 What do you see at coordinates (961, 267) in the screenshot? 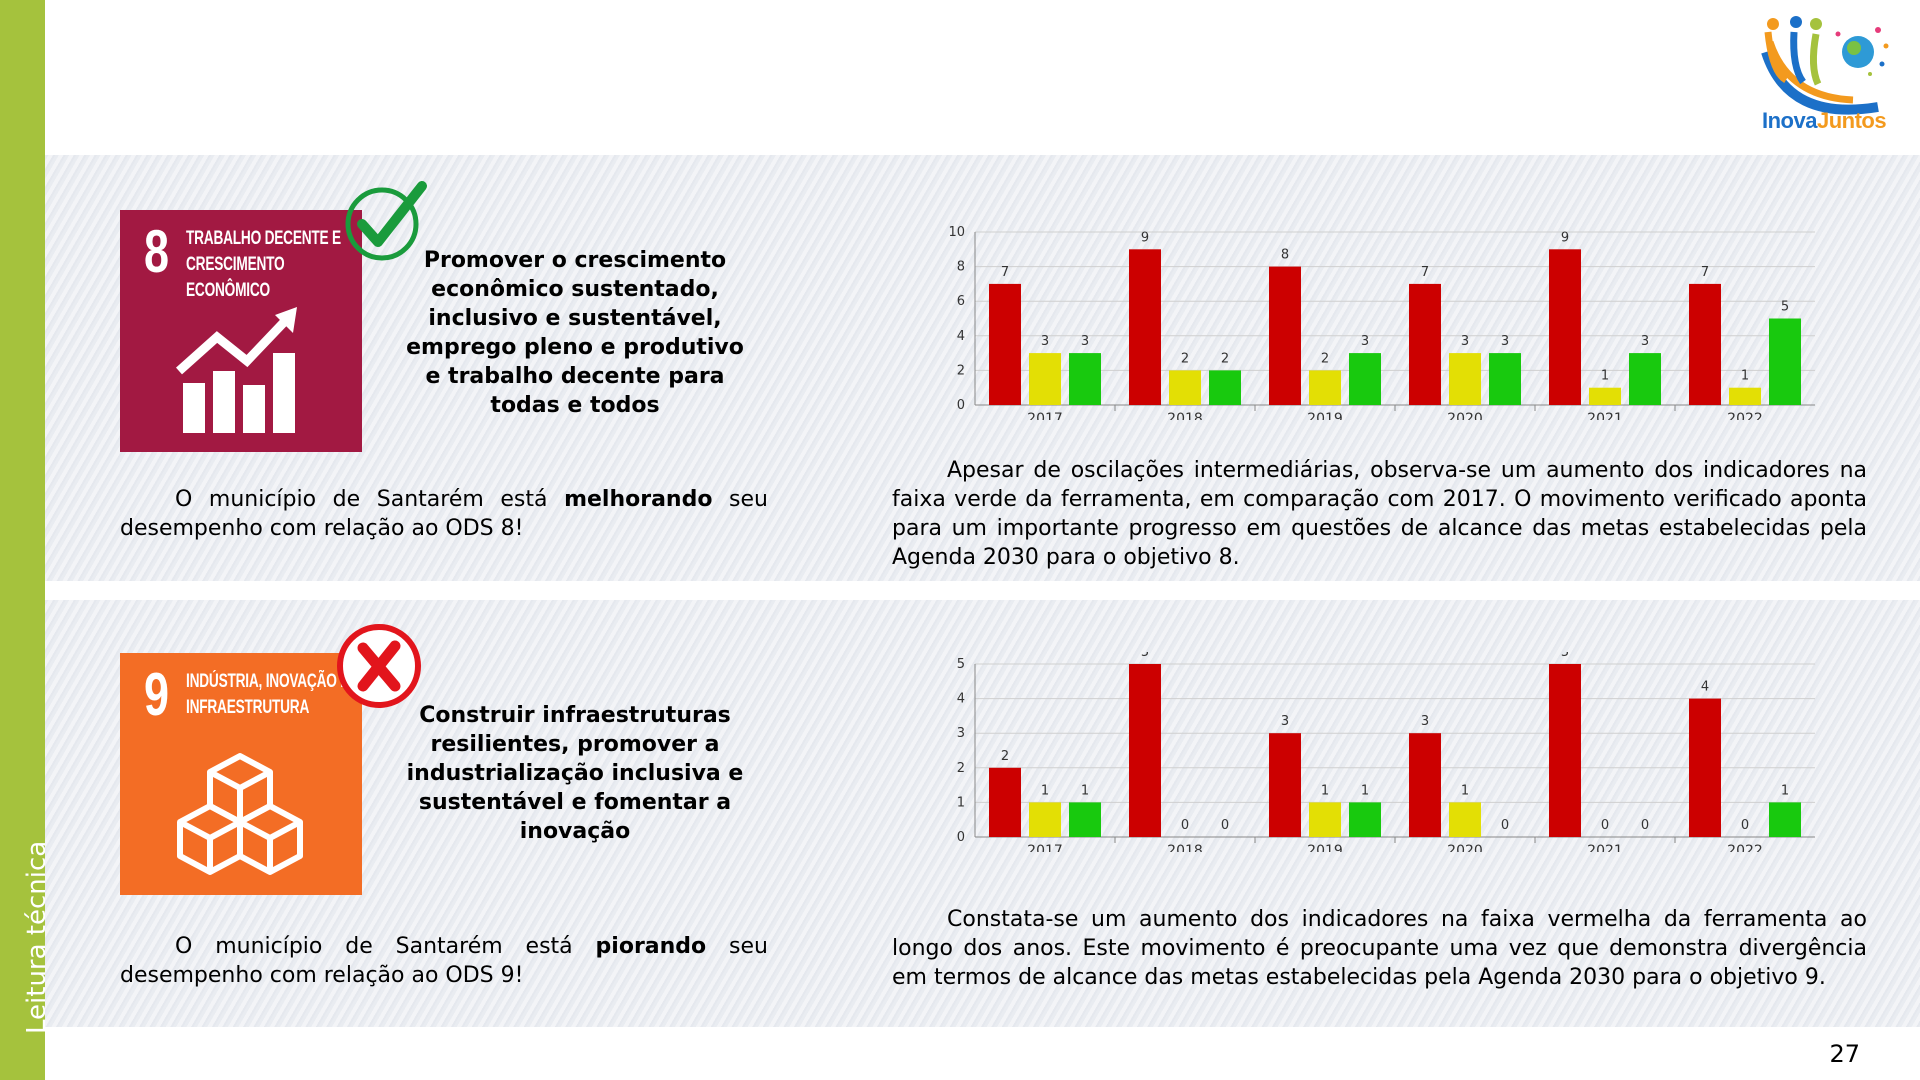
I see `y-tick-label: 8` at bounding box center [961, 267].